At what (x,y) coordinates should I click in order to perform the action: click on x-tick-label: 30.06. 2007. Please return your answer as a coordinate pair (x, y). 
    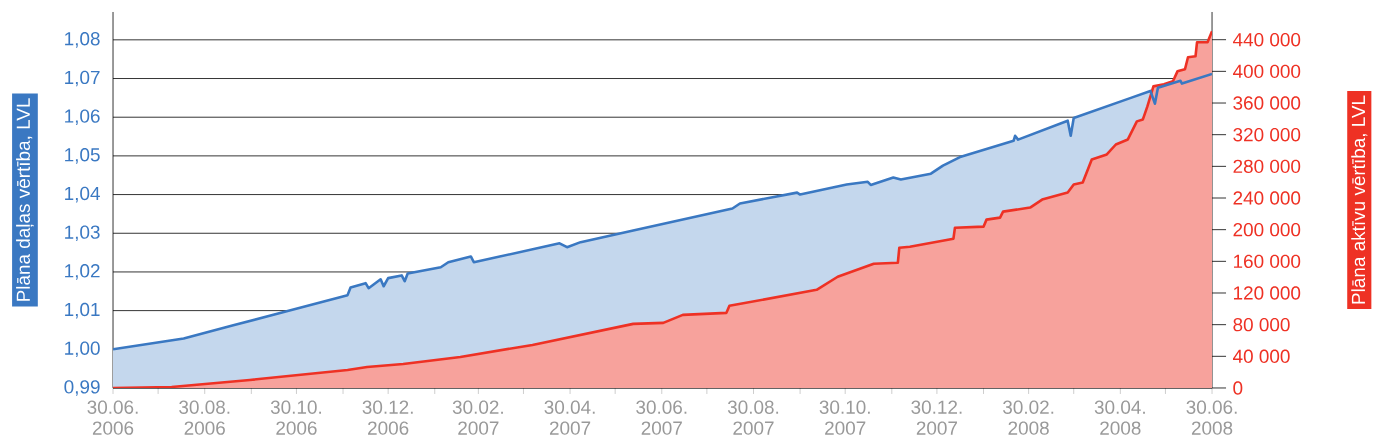
    Looking at the image, I should click on (661, 417).